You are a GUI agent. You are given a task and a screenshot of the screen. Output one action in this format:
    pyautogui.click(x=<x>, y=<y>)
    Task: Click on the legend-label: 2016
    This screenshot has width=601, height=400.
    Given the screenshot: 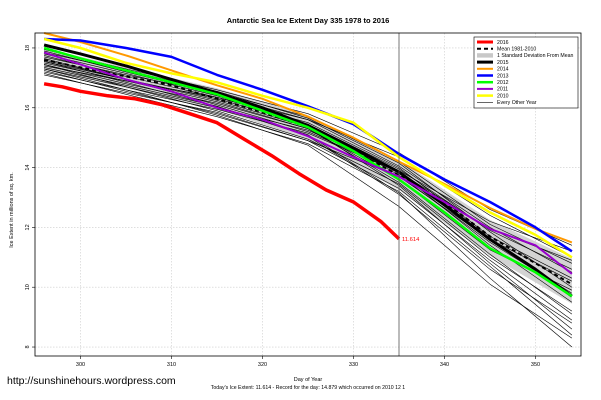 What is the action you would take?
    pyautogui.click(x=503, y=43)
    